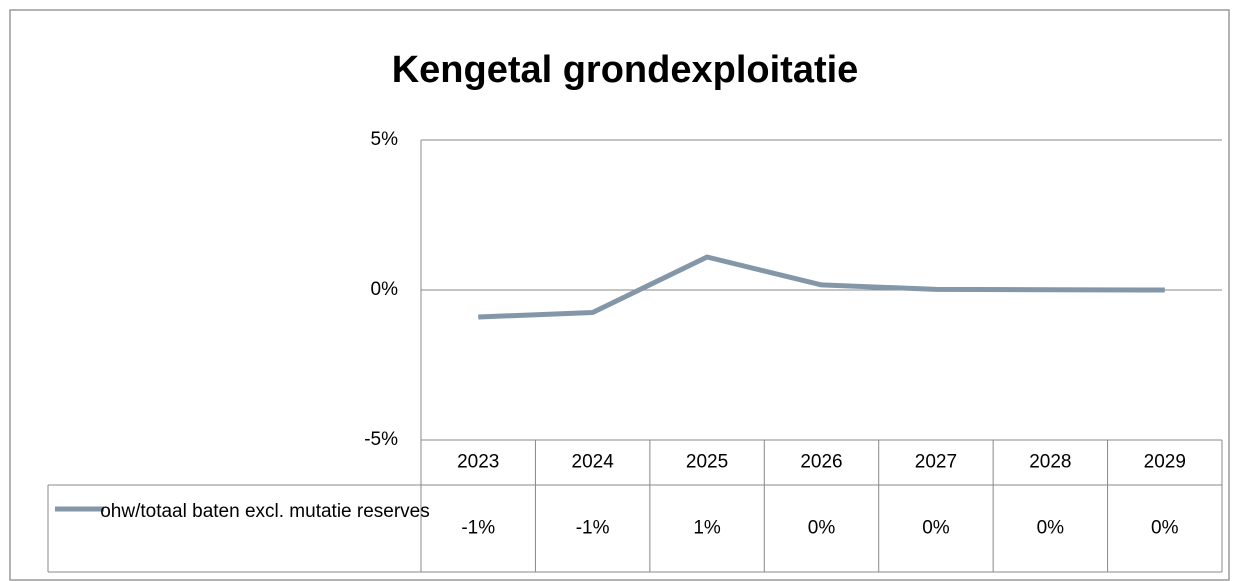 This screenshot has height=581, width=1237. I want to click on chart-title: Kengetal grondexploitatie, so click(625, 70).